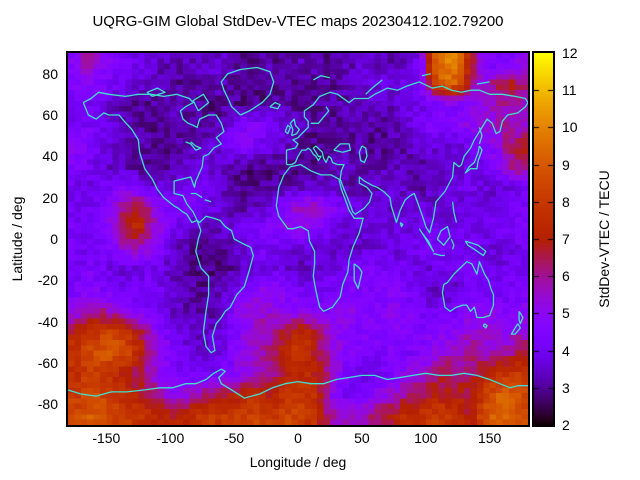 The width and height of the screenshot is (640, 480). What do you see at coordinates (570, 53) in the screenshot?
I see `colorbar-tick-label: 12` at bounding box center [570, 53].